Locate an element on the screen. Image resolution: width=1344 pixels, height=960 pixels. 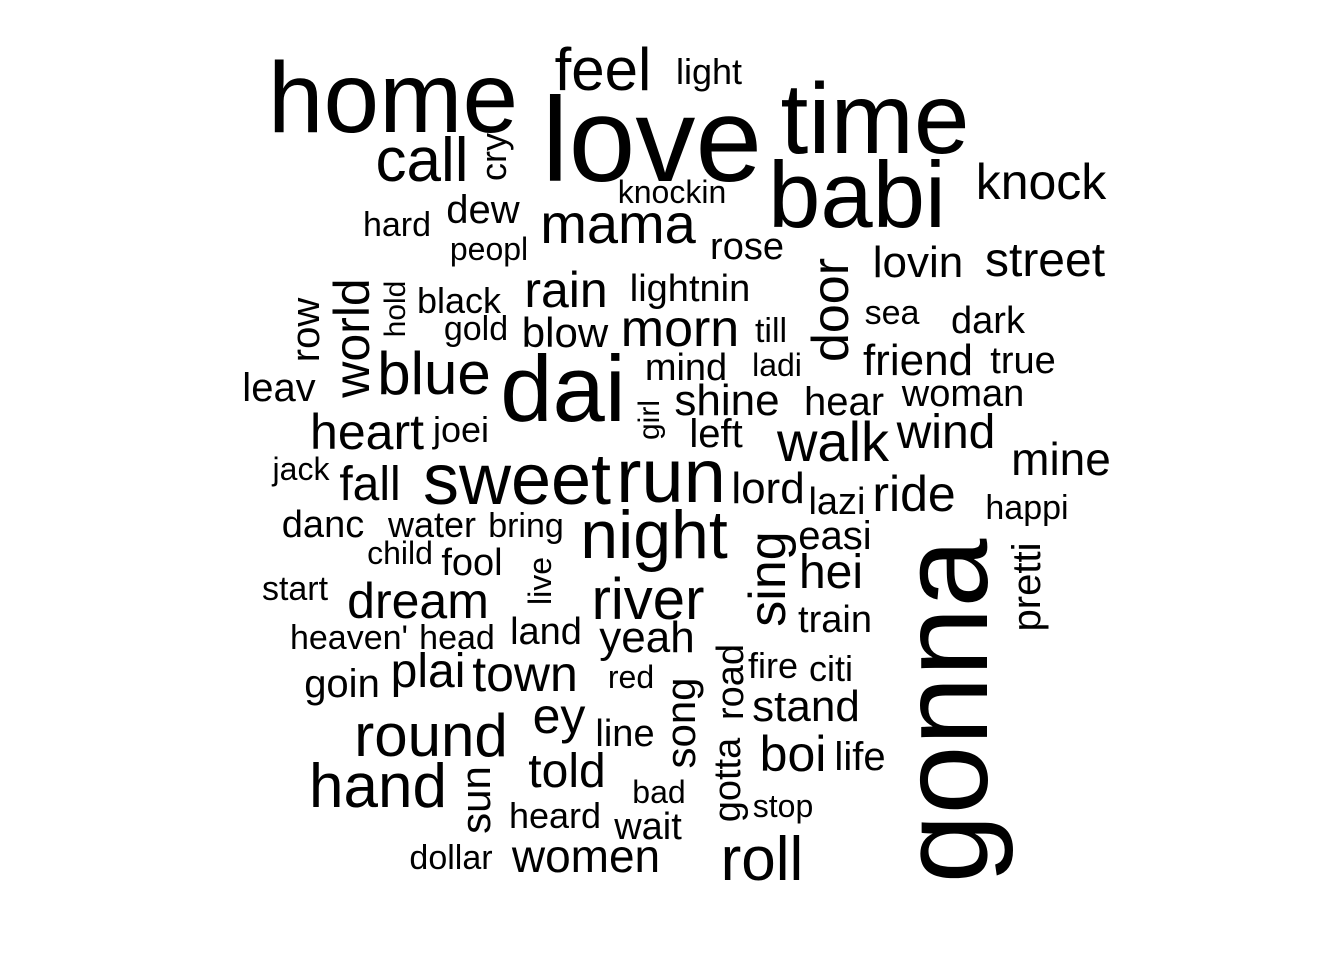
word-road: road is located at coordinates (731, 682).